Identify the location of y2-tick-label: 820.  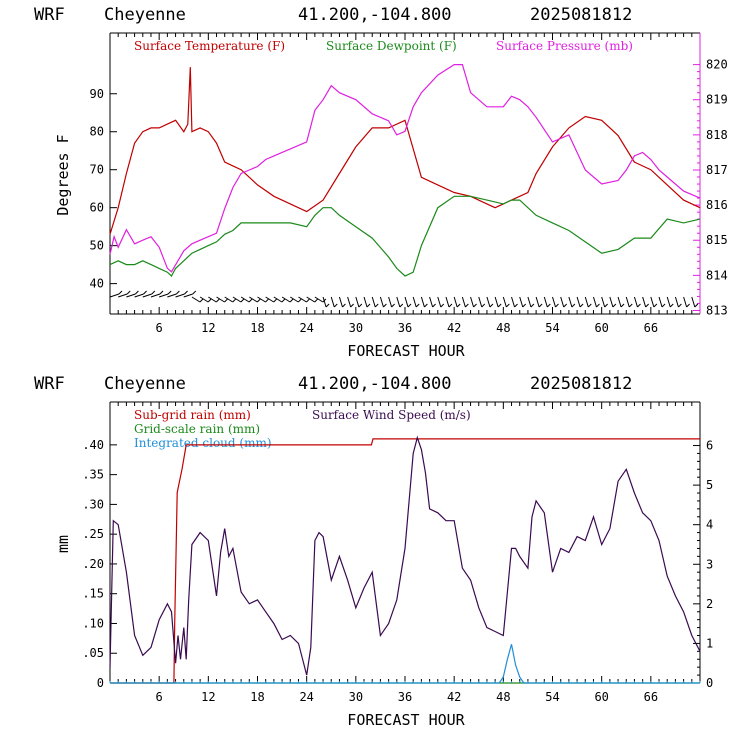
(717, 65).